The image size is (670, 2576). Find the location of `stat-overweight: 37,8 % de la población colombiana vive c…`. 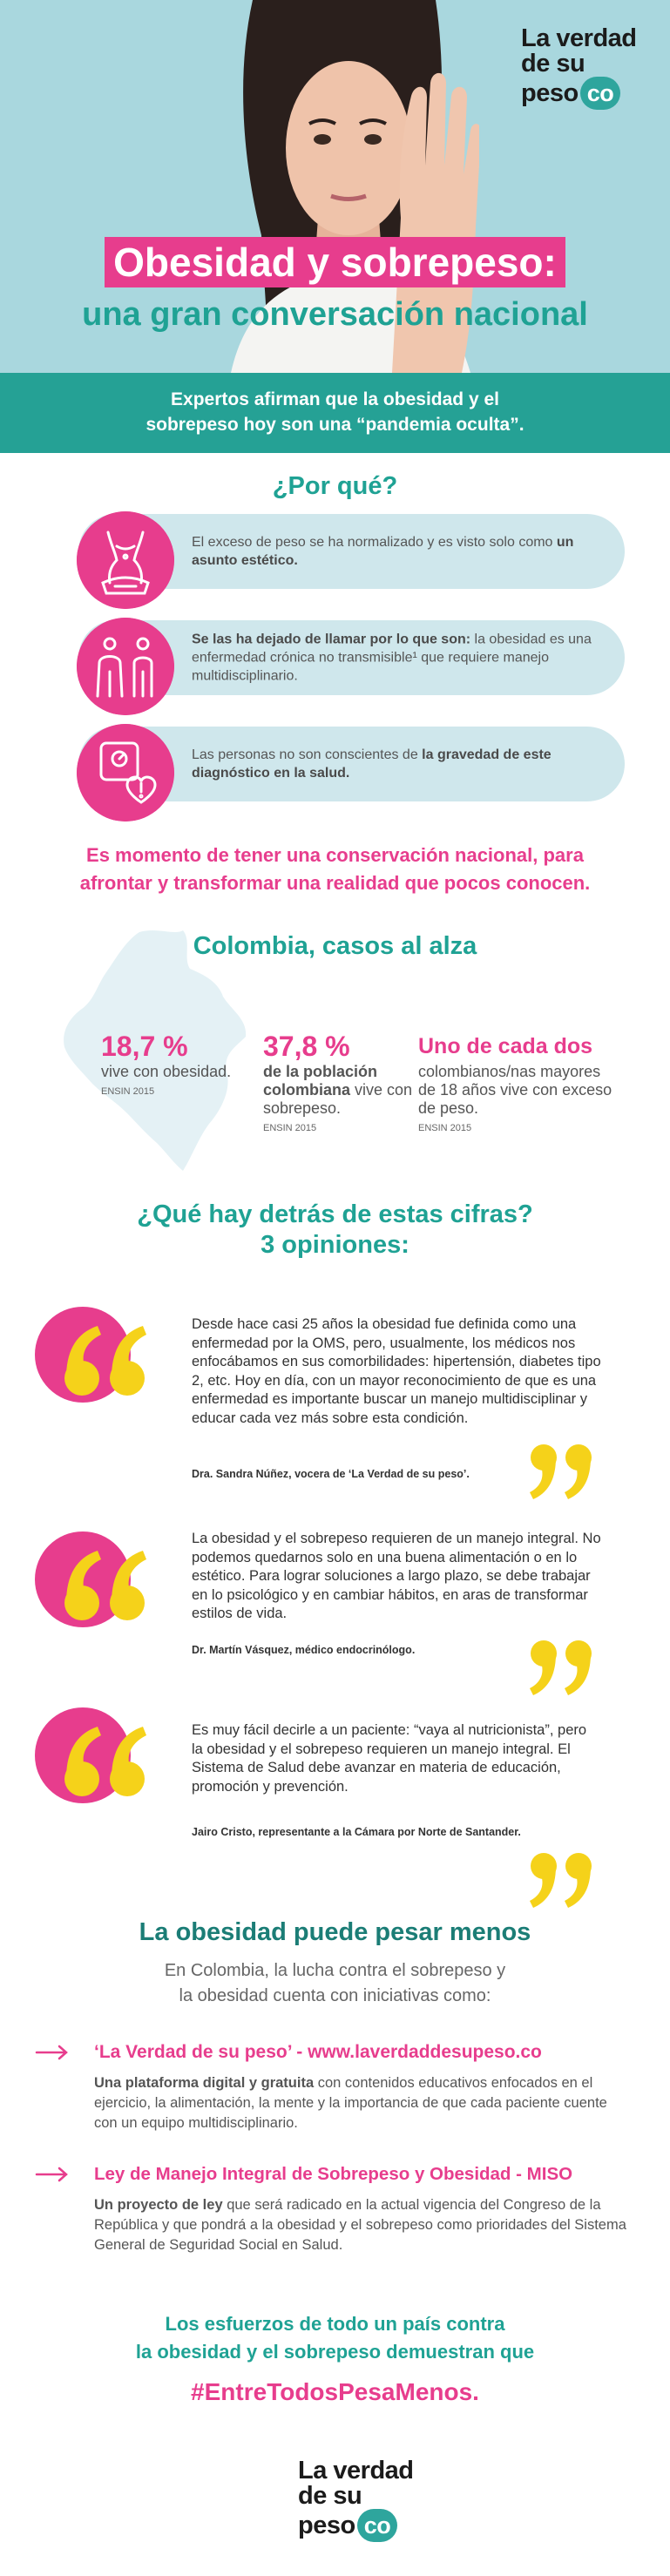

stat-overweight: 37,8 % de la población colombiana vive c… is located at coordinates (341, 1082).